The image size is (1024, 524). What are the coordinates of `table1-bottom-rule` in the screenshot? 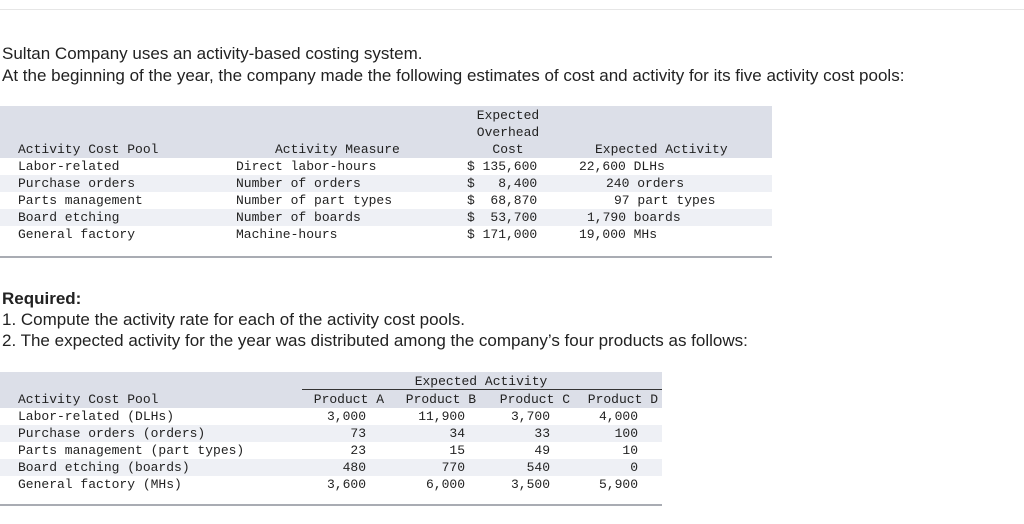 It's located at (386, 257).